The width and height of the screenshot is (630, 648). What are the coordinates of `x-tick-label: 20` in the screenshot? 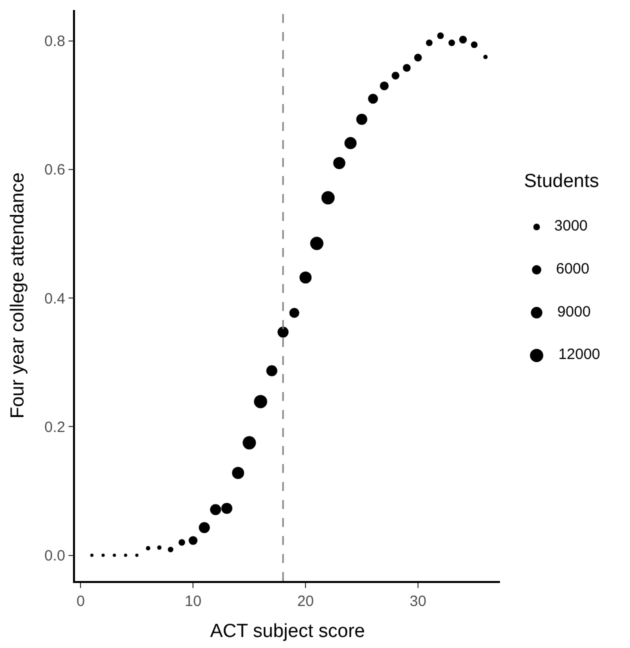 It's located at (305, 601).